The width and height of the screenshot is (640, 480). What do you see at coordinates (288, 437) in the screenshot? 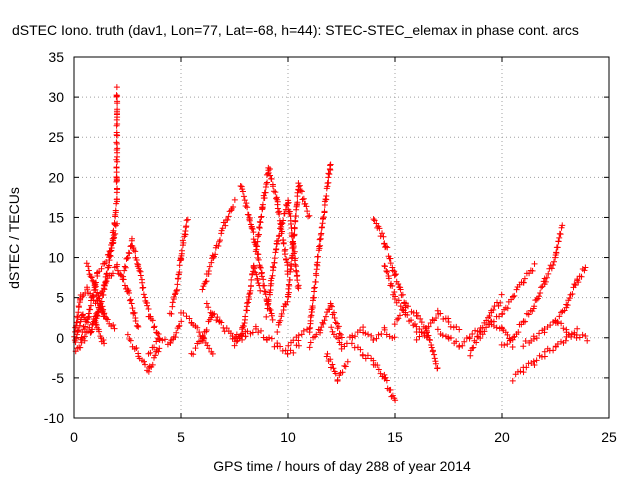
I see `x-tick-label: 10` at bounding box center [288, 437].